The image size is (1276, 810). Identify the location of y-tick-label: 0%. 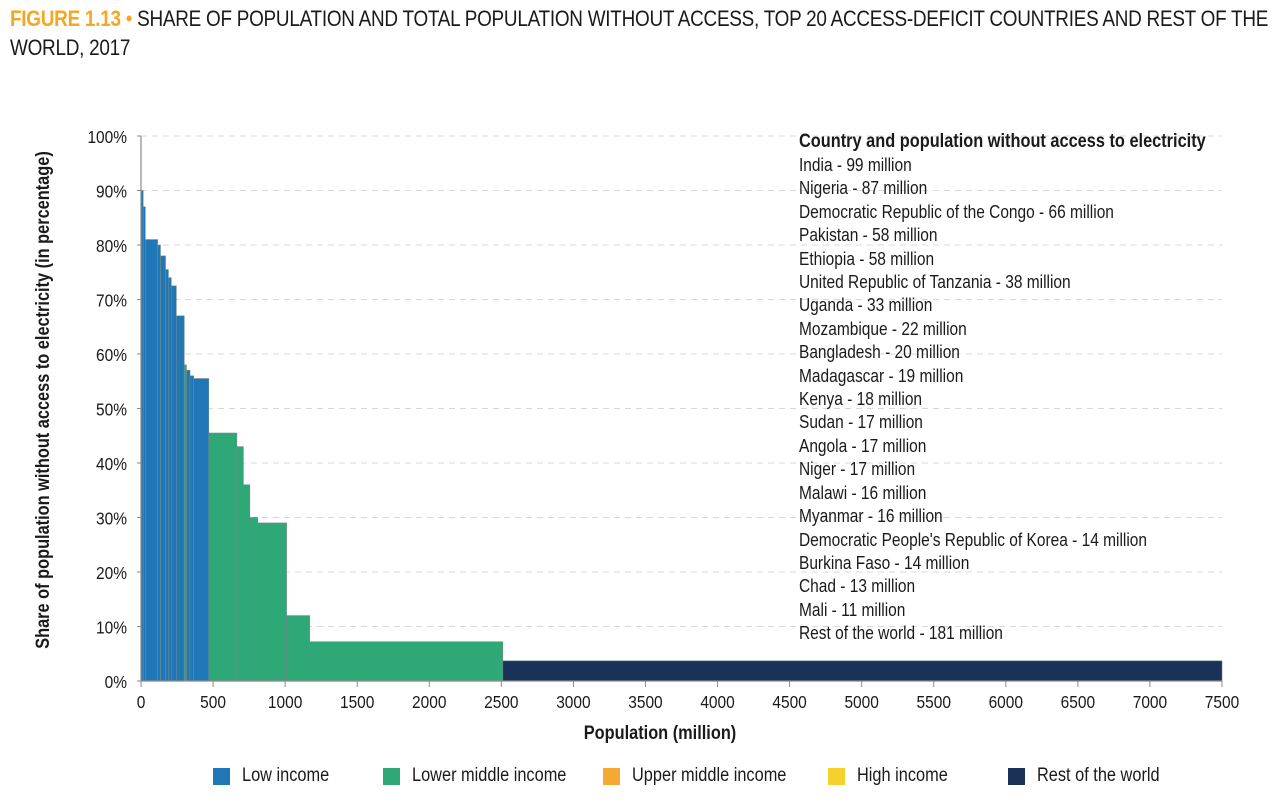
(116, 682).